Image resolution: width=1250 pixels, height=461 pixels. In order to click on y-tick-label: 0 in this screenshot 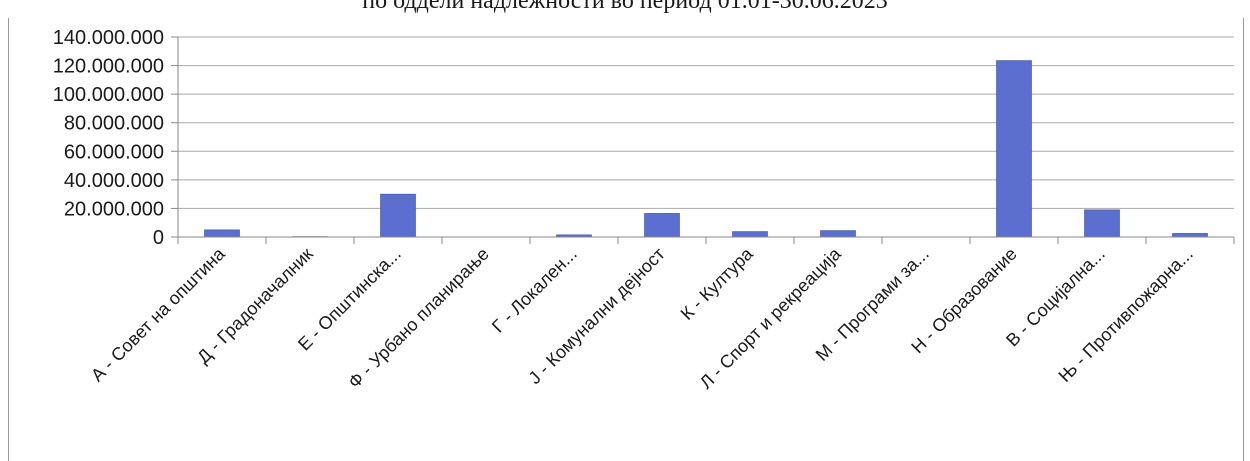, I will do `click(158, 238)`.